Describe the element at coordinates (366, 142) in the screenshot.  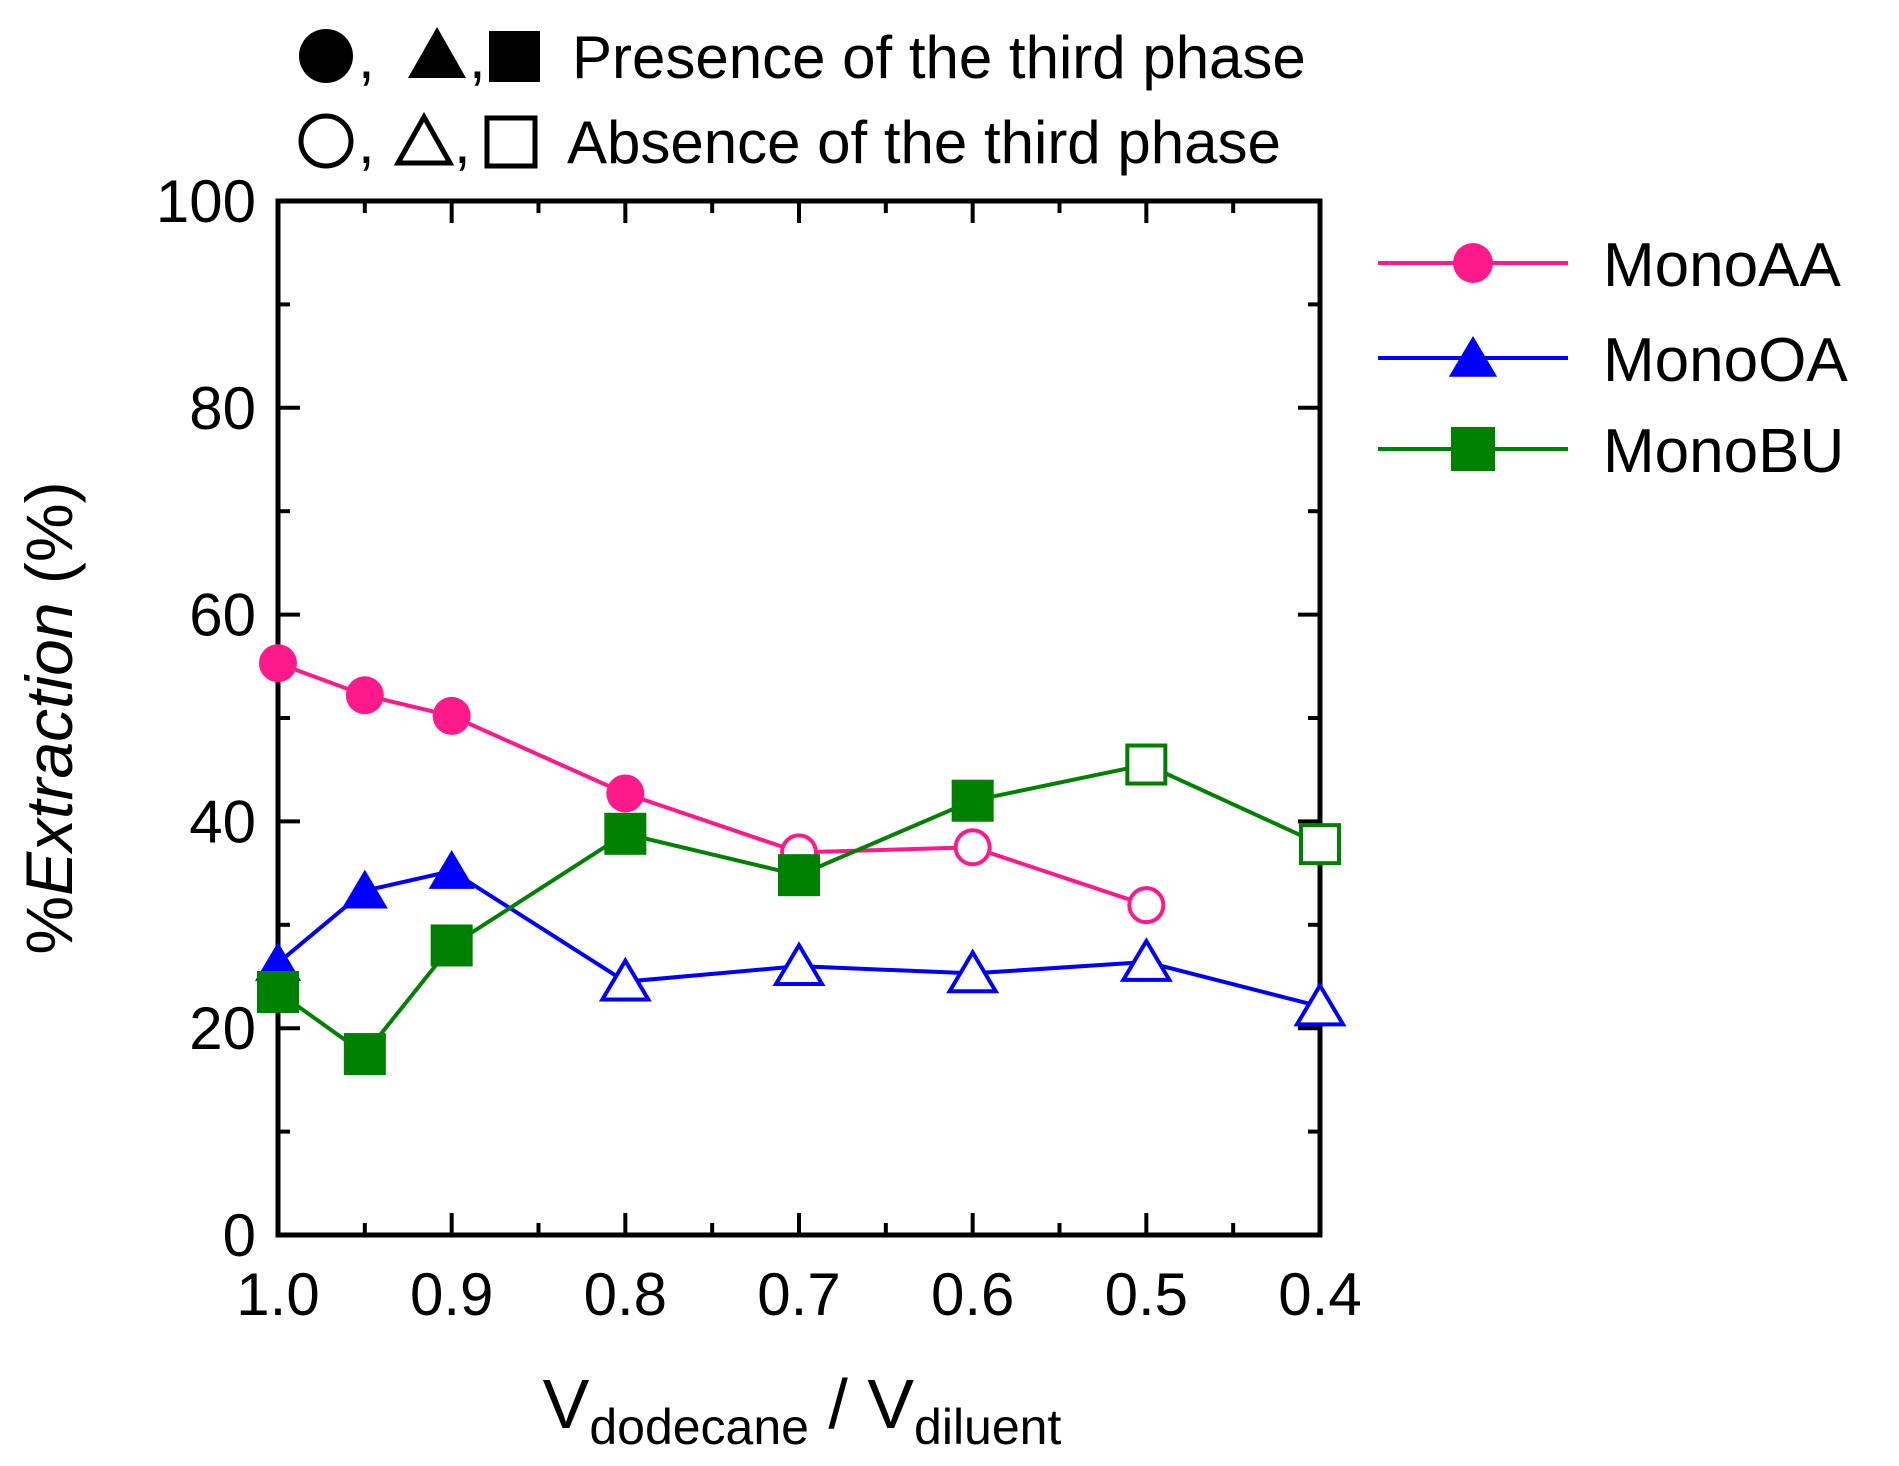
I see `absence-sep-1: ,` at that location.